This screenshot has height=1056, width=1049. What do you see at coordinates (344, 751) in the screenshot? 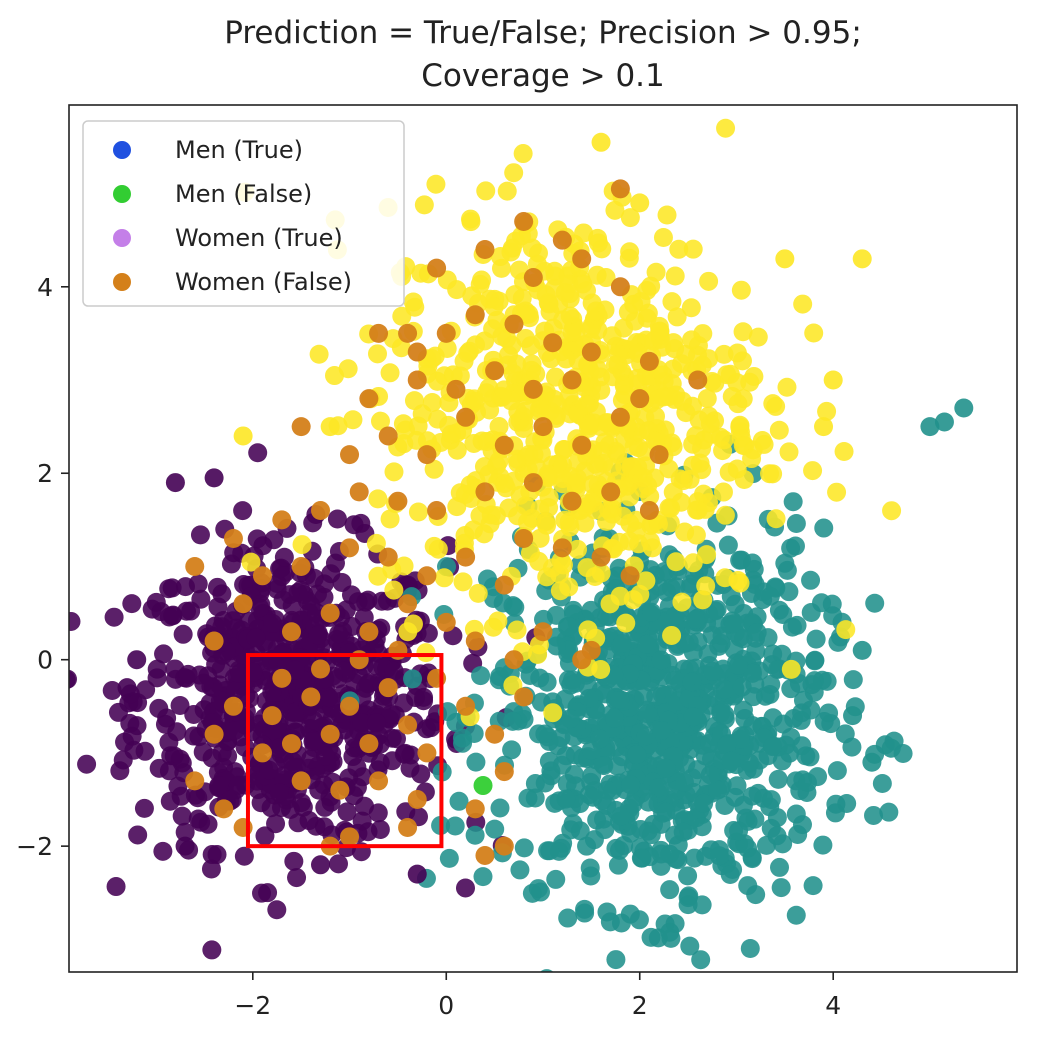
I see `highlight-rectangle` at bounding box center [344, 751].